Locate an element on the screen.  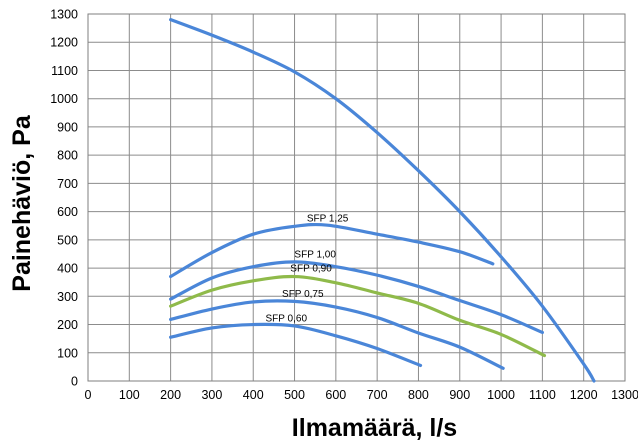
curve-labels: SFP 1,25 SFP 1,00 SFP 0,90 SFP 0,75 SFP 0,60 is located at coordinates (307, 268).